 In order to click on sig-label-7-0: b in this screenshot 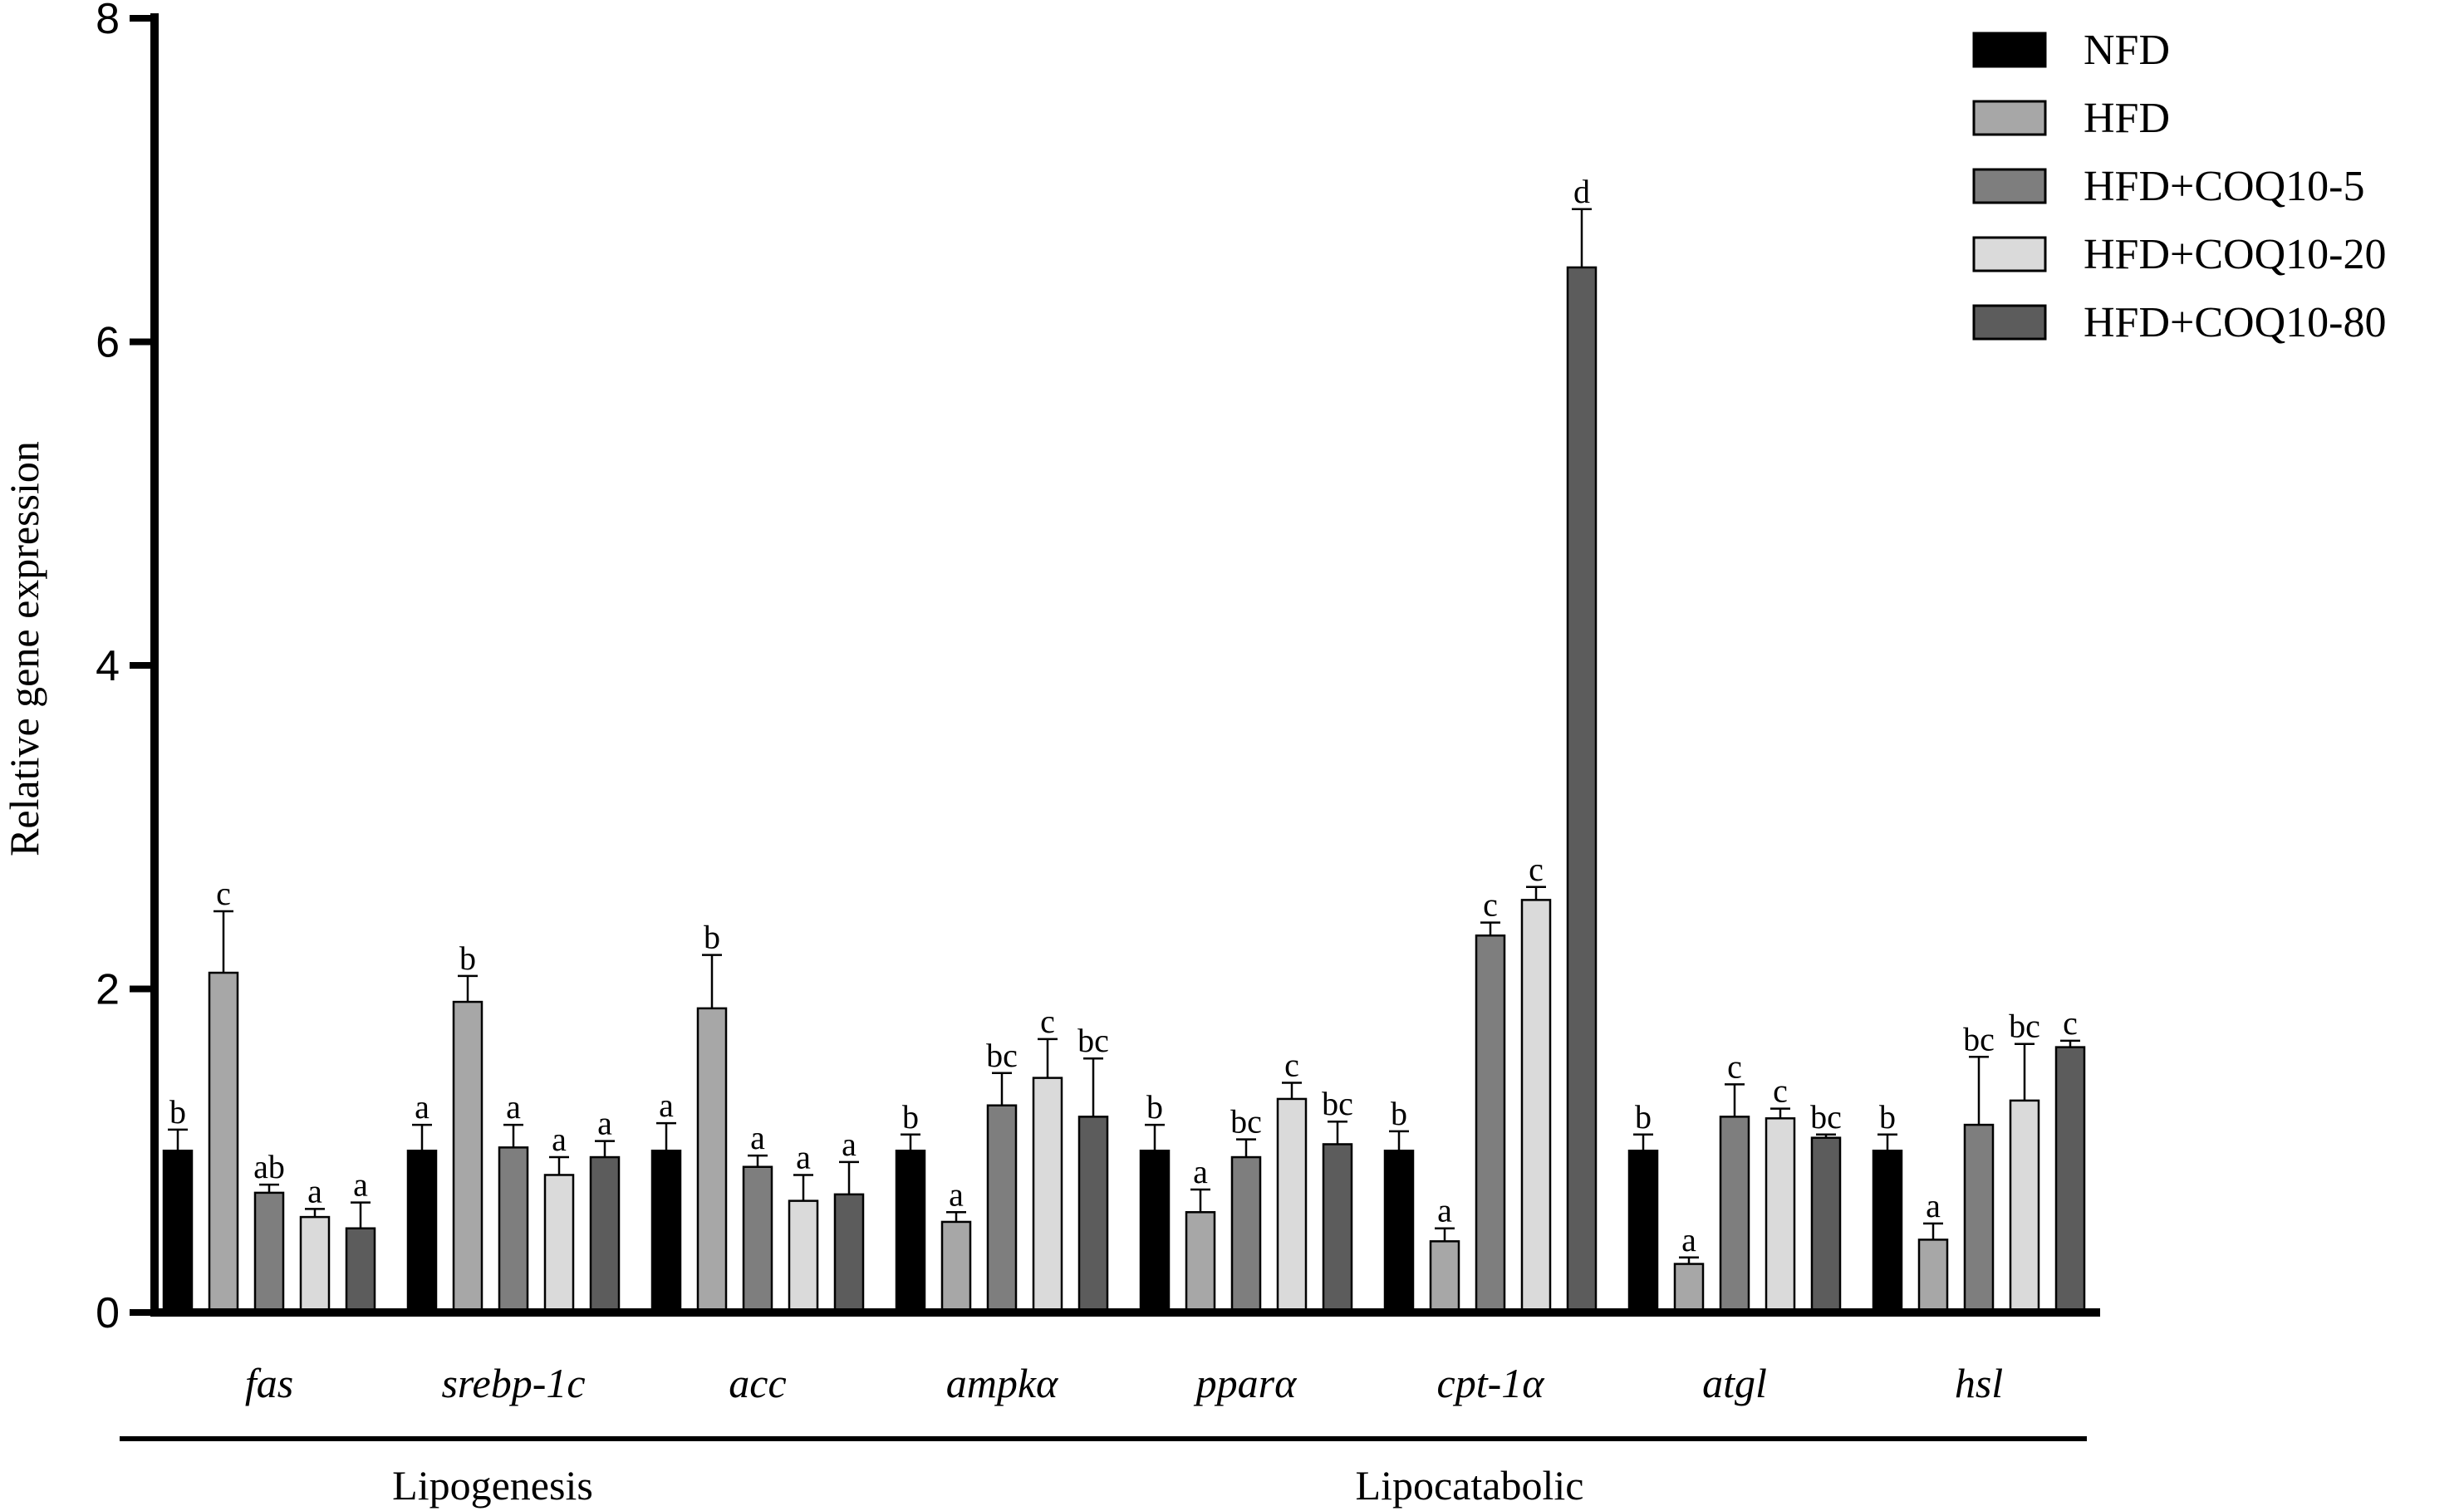, I will do `click(1887, 1117)`.